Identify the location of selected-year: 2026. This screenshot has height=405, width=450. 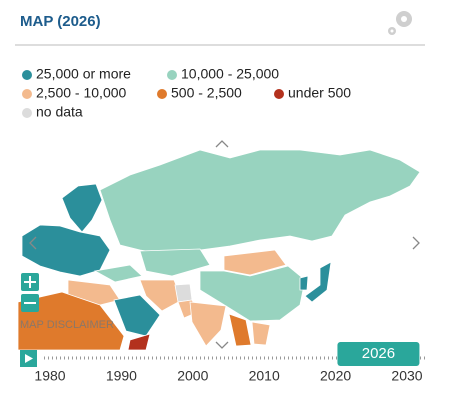
(378, 353).